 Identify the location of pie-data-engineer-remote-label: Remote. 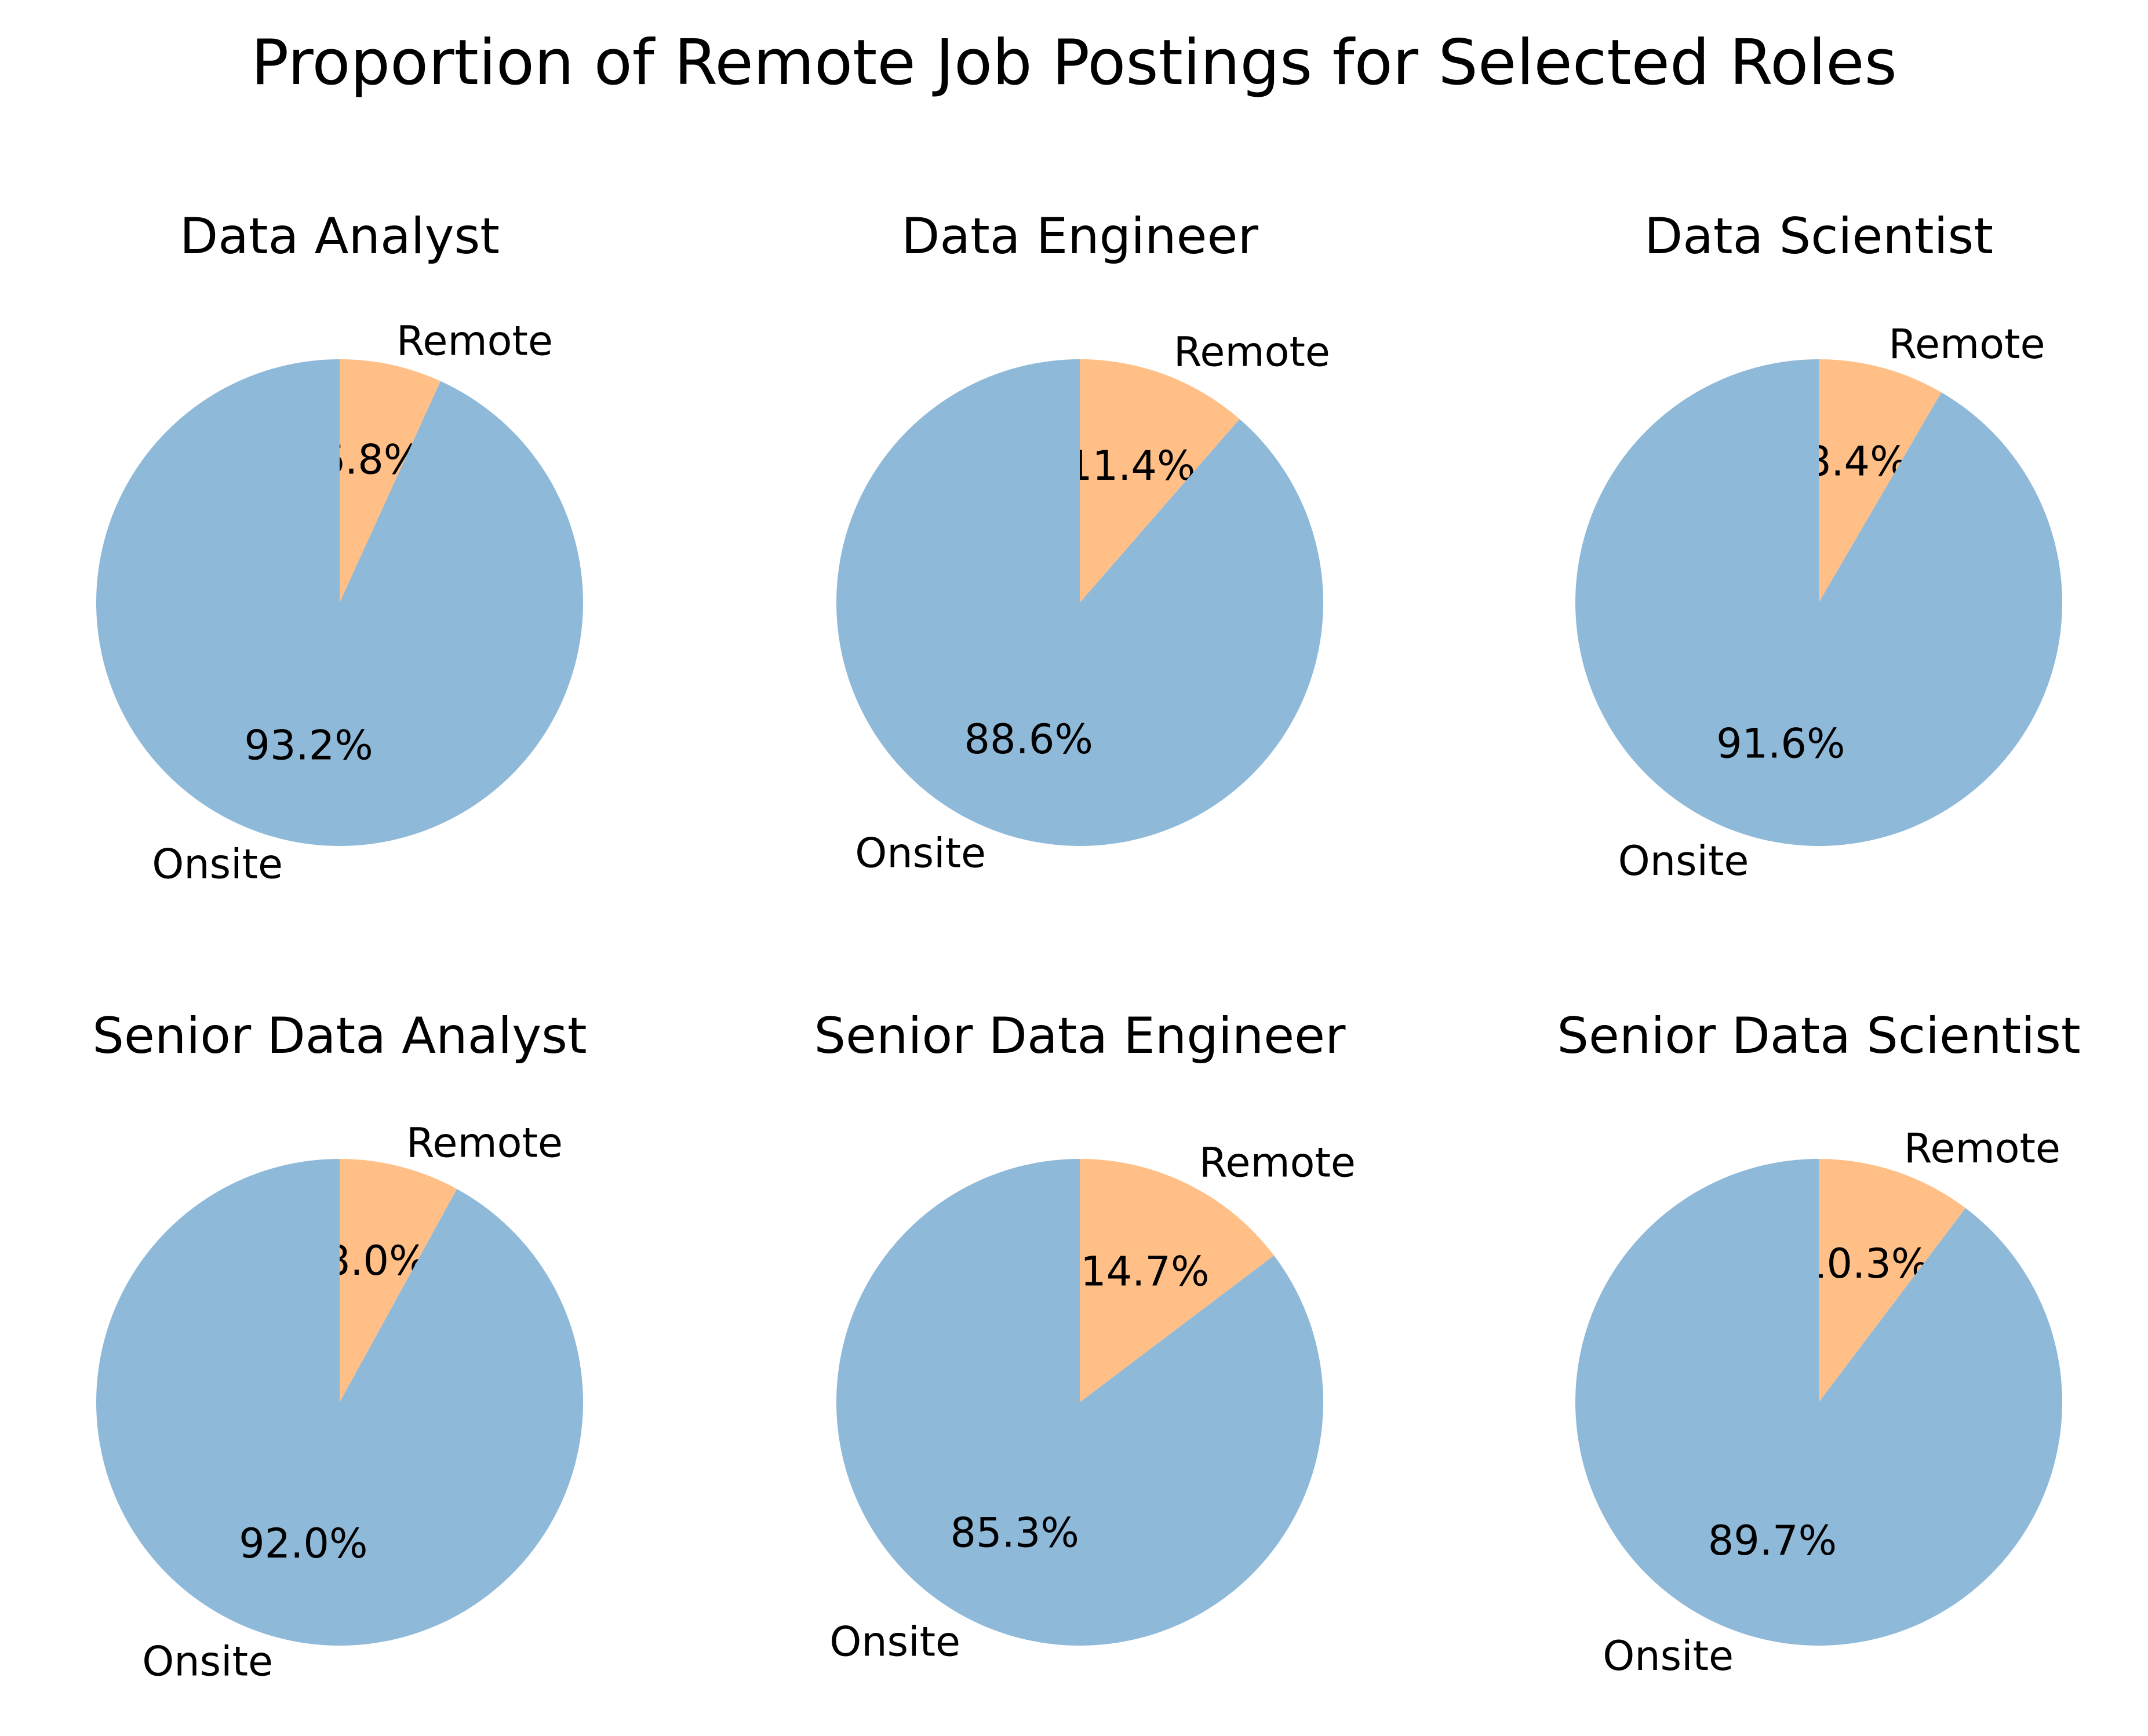
(1252, 351).